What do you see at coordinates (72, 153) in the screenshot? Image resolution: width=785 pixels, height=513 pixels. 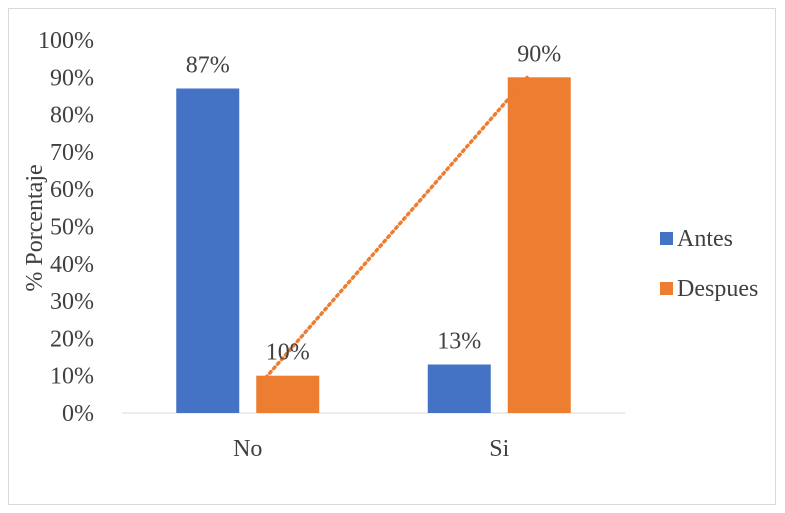 I see `y-tick-label: 70%` at bounding box center [72, 153].